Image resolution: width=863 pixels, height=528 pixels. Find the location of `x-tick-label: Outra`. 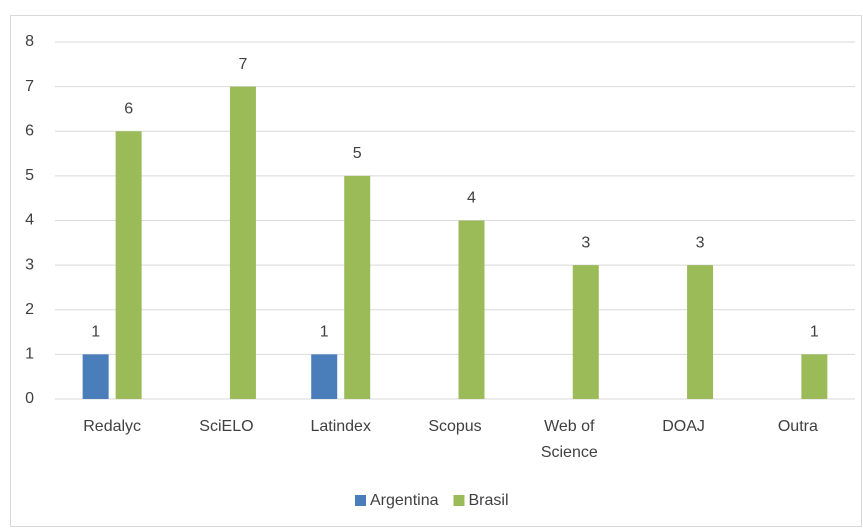

x-tick-label: Outra is located at coordinates (798, 426).